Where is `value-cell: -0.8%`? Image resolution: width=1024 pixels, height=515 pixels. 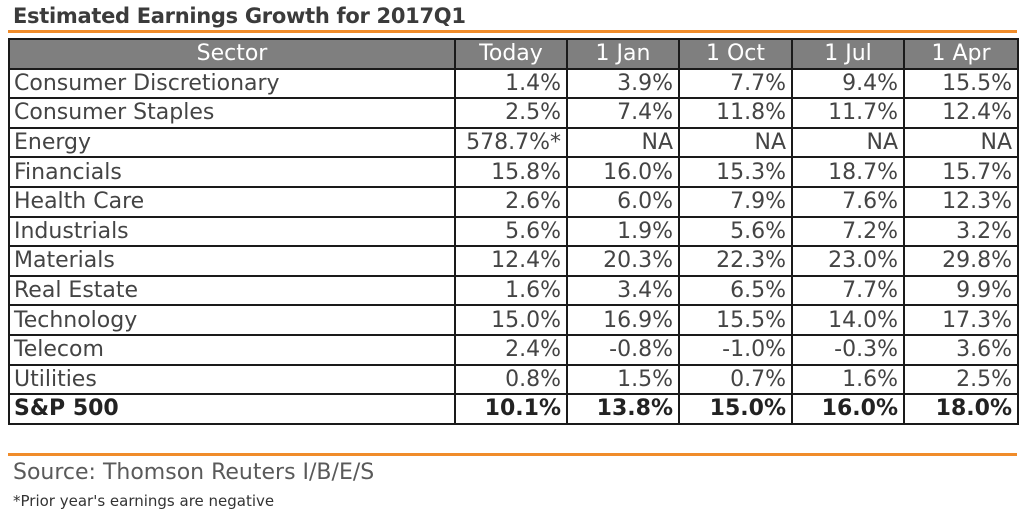 value-cell: -0.8% is located at coordinates (623, 349).